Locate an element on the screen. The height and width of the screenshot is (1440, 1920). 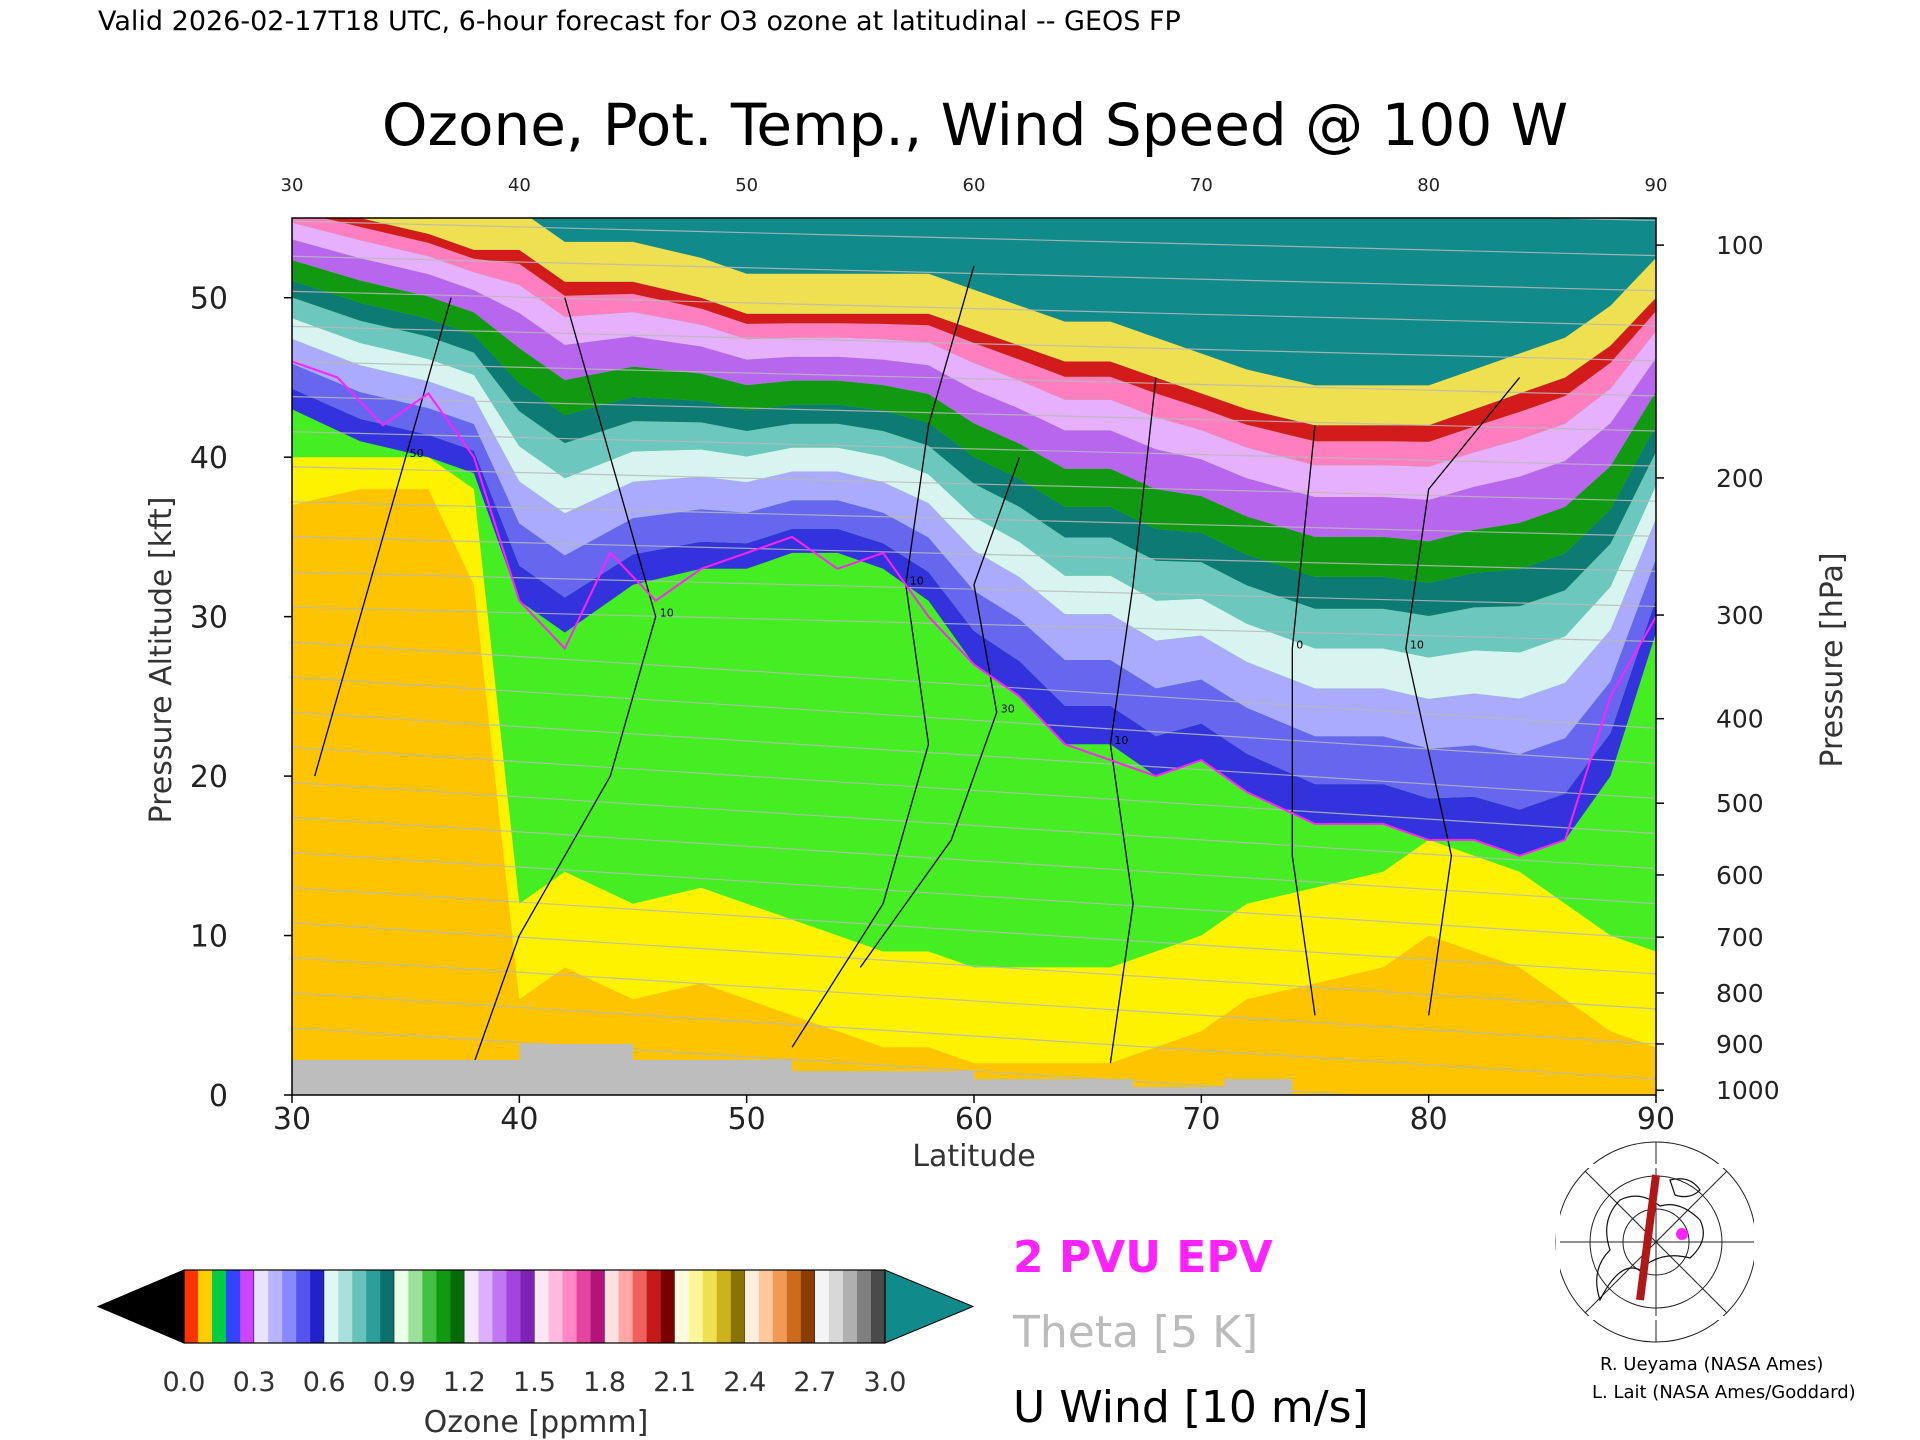
credit-line-1: R. Ueyama (NASA Ames) is located at coordinates (1711, 1364).